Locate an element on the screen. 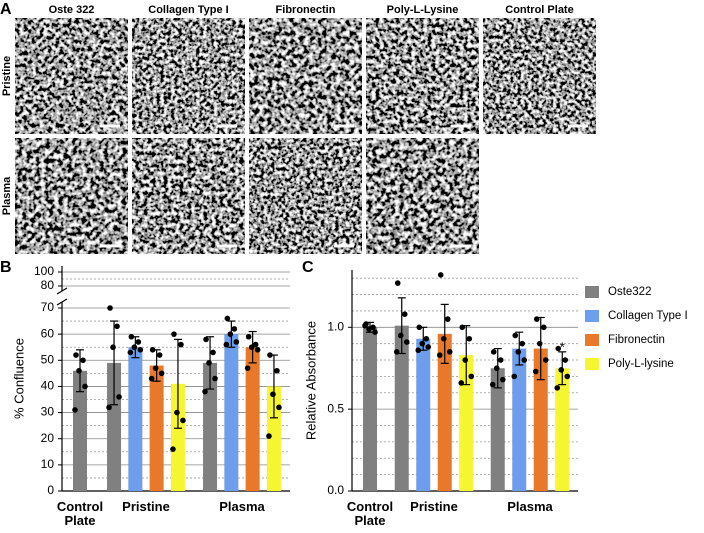 Image resolution: width=704 pixels, height=533 pixels. legend-label: Fibronectin is located at coordinates (636, 340).